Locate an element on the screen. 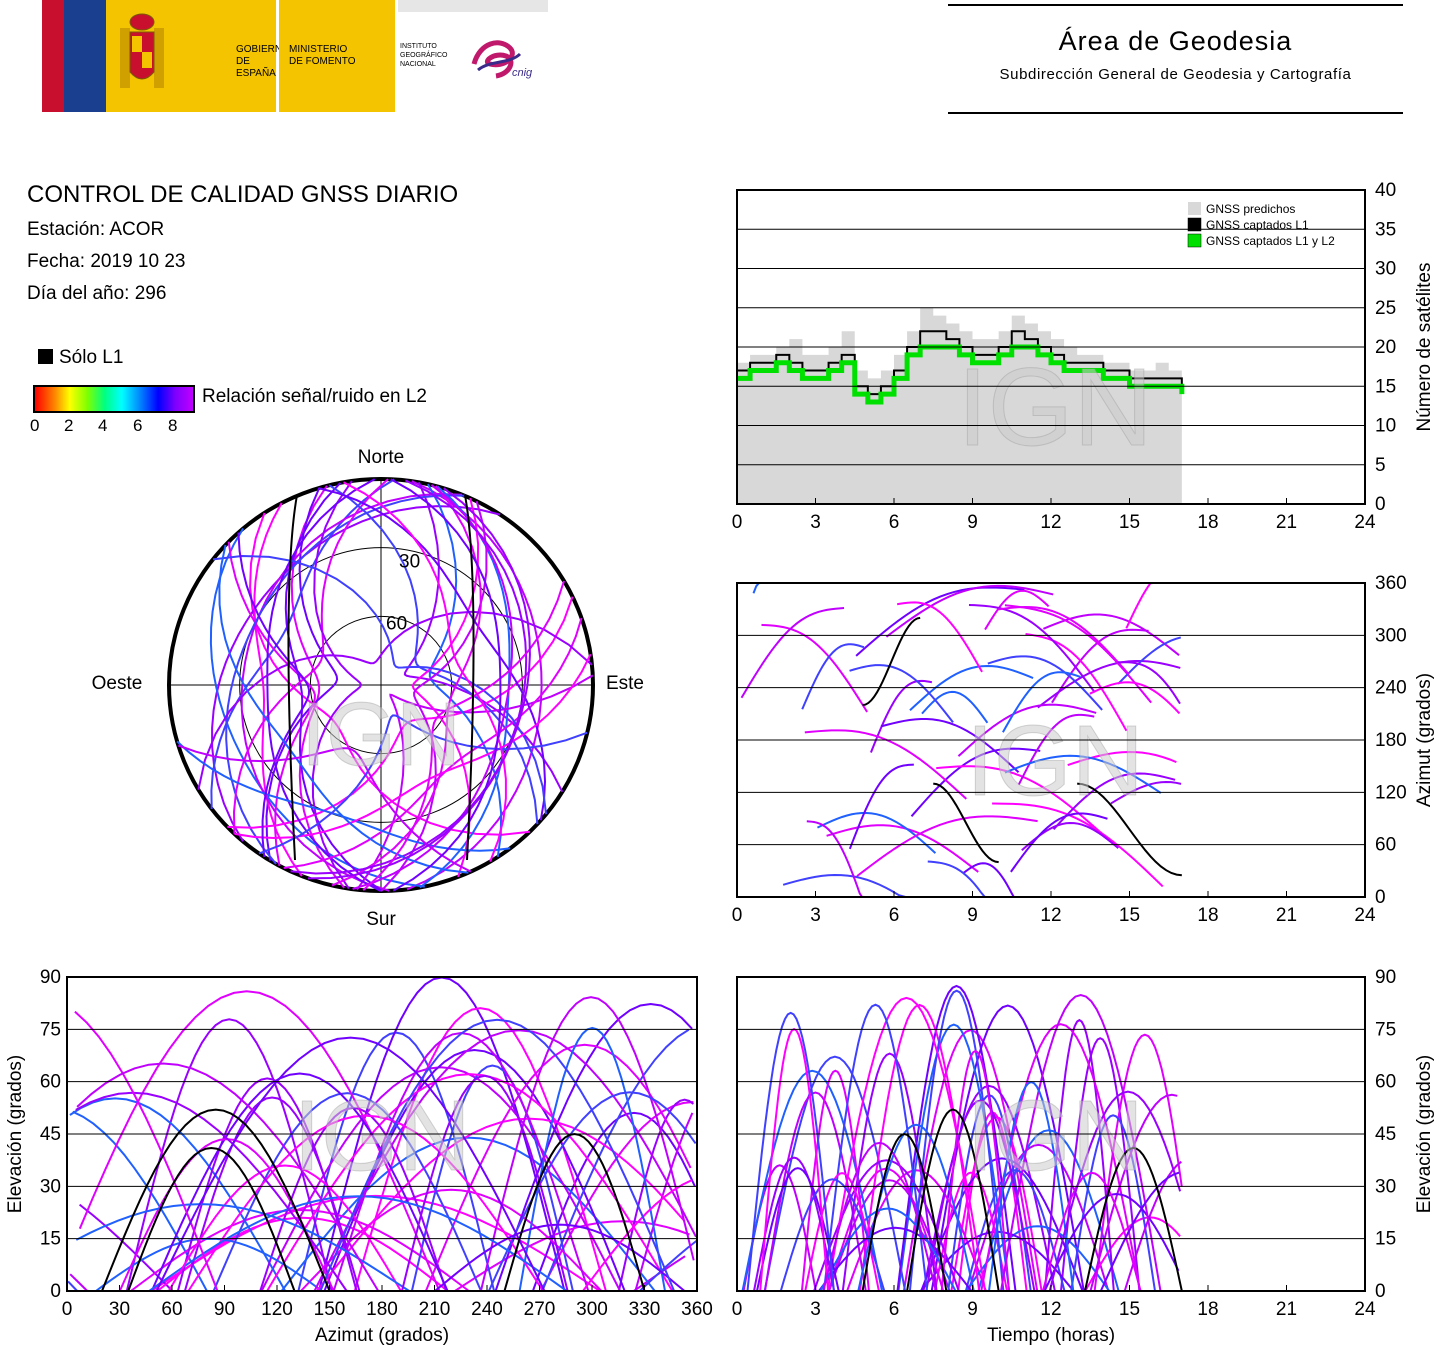 Image resolution: width=1445 pixels, height=1350 pixels. legend-solo-l1: Sólo L1 is located at coordinates (80, 358).